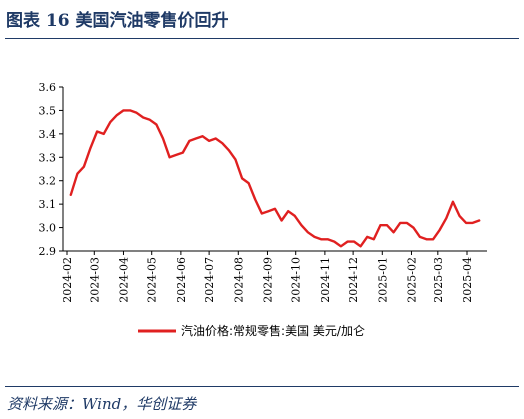 This screenshot has height=419, width=524. Describe the element at coordinates (152, 280) in the screenshot. I see `x-tick-label: 2024-05` at that location.